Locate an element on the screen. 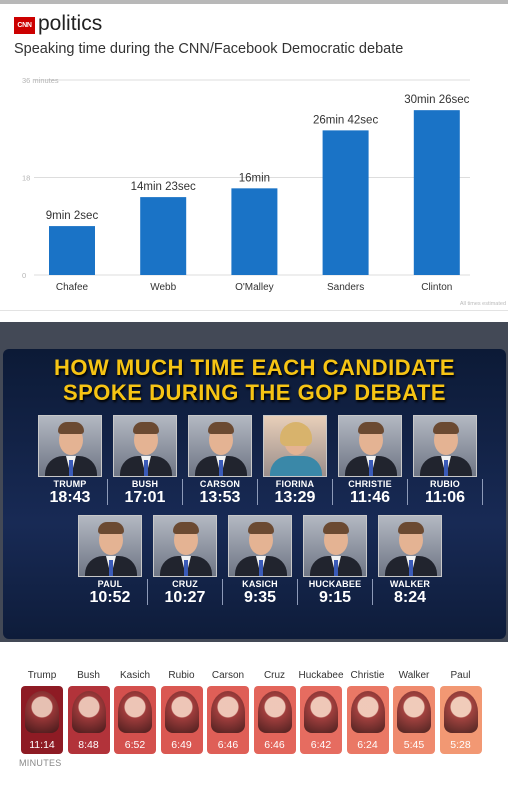 The width and height of the screenshot is (508, 789). candidate-name: TRUMP is located at coordinates (70, 484).